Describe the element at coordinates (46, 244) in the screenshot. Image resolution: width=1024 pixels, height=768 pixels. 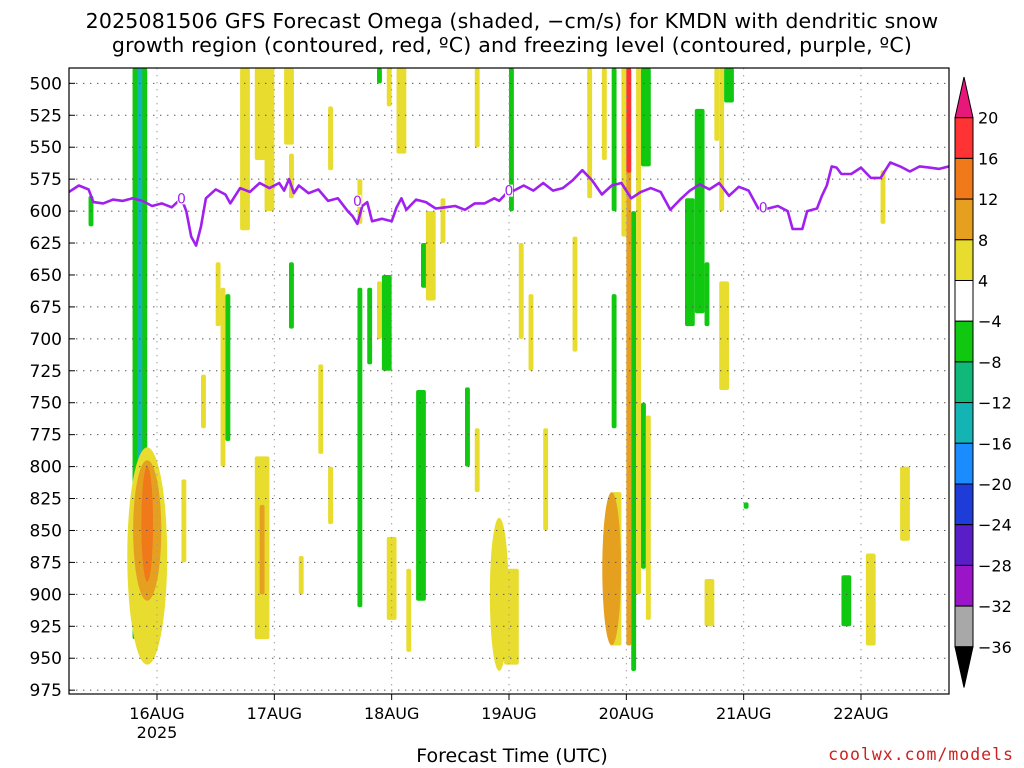
I see `y-tick-label: 625` at that location.